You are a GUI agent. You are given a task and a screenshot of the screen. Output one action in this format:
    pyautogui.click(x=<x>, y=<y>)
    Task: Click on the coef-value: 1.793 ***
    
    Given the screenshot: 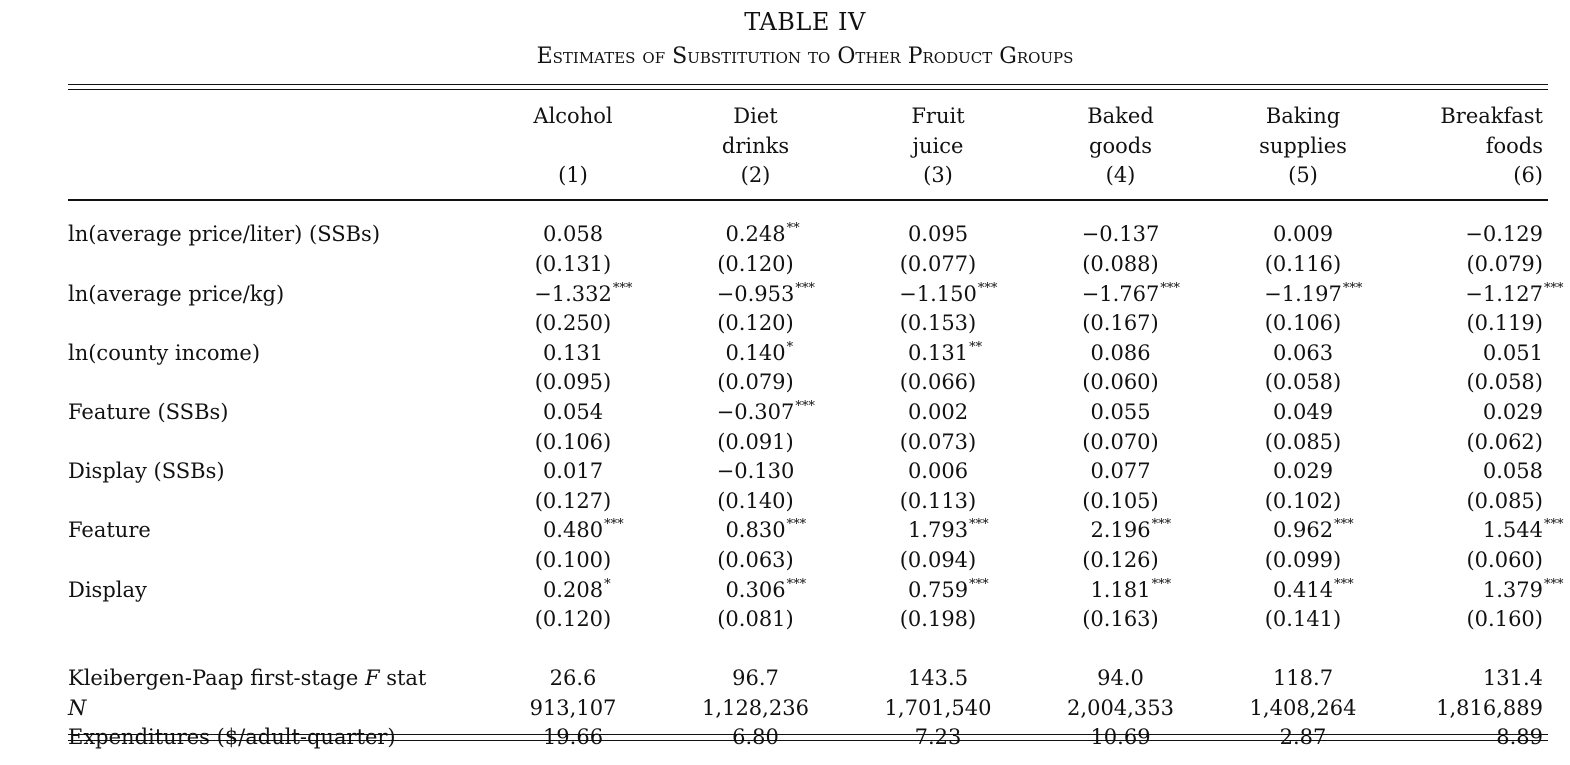 What is the action you would take?
    pyautogui.click(x=948, y=531)
    